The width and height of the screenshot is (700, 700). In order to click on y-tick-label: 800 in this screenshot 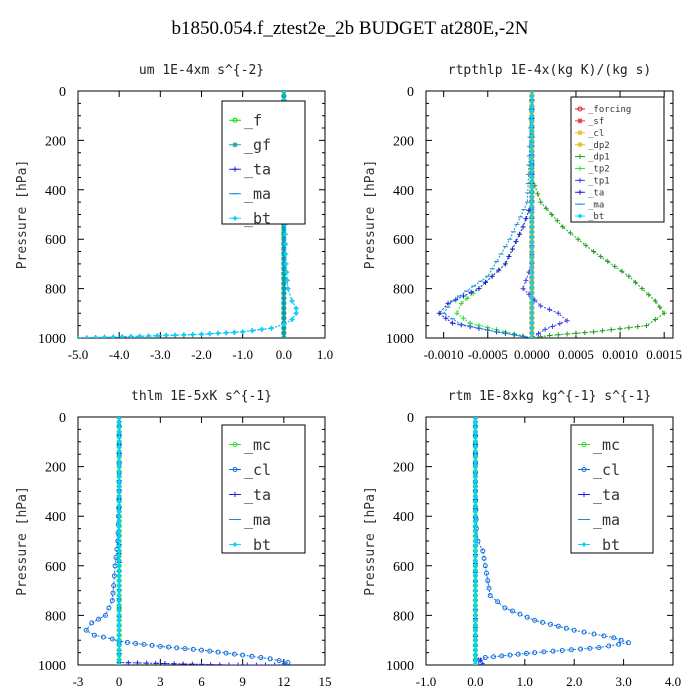, I will do `click(403, 616)`.